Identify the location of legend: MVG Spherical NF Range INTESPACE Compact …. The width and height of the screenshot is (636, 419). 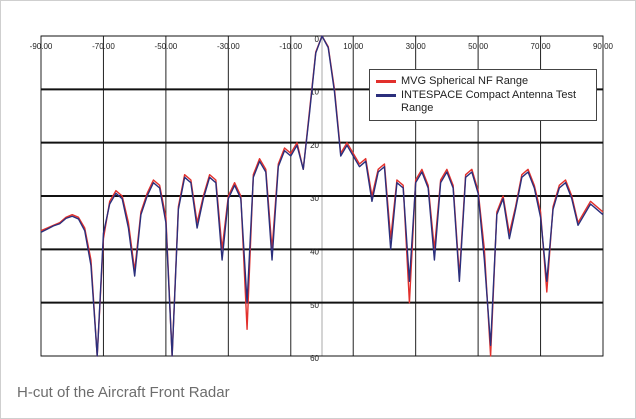
(483, 95).